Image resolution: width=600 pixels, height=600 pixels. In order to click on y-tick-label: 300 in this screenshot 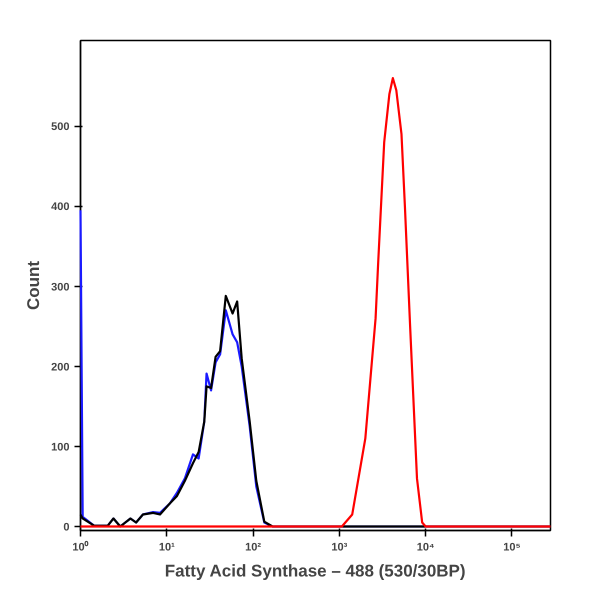, I will do `click(60, 287)`.